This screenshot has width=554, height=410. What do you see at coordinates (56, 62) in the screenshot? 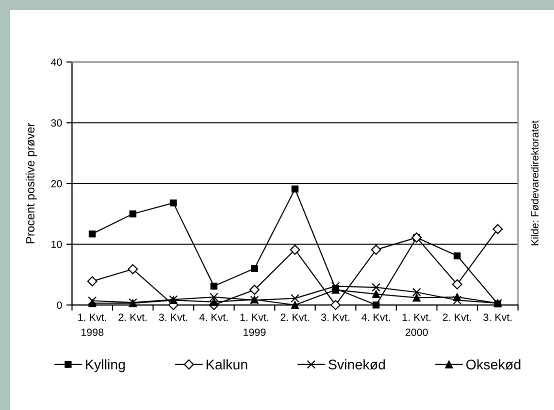
I see `y-tick-label: 40` at bounding box center [56, 62].